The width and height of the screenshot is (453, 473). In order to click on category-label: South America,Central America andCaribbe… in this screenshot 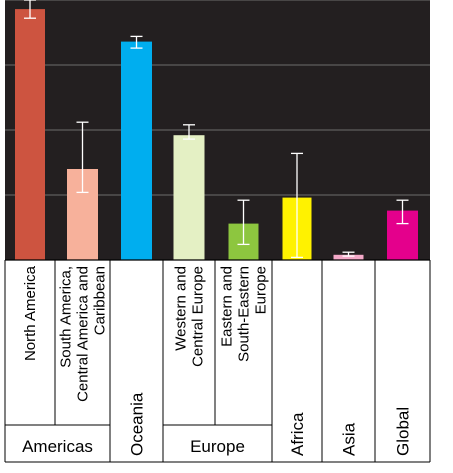, I will do `click(83, 334)`.